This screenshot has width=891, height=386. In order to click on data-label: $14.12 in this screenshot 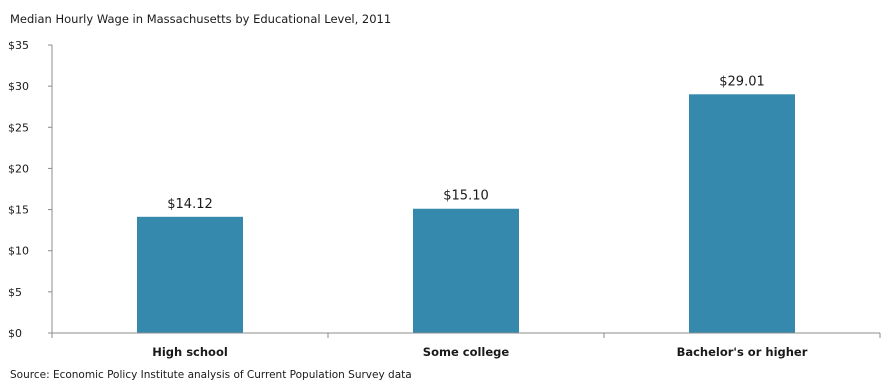, I will do `click(190, 204)`.